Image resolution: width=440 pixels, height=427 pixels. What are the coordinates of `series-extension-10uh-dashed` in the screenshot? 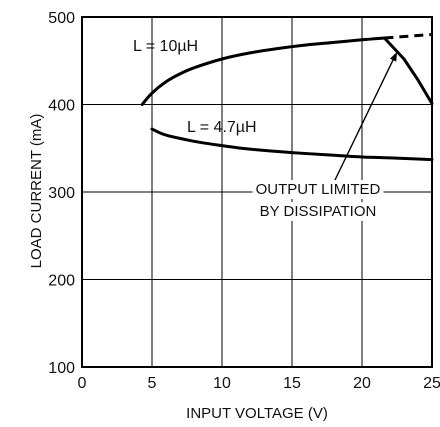 It's located at (408, 36).